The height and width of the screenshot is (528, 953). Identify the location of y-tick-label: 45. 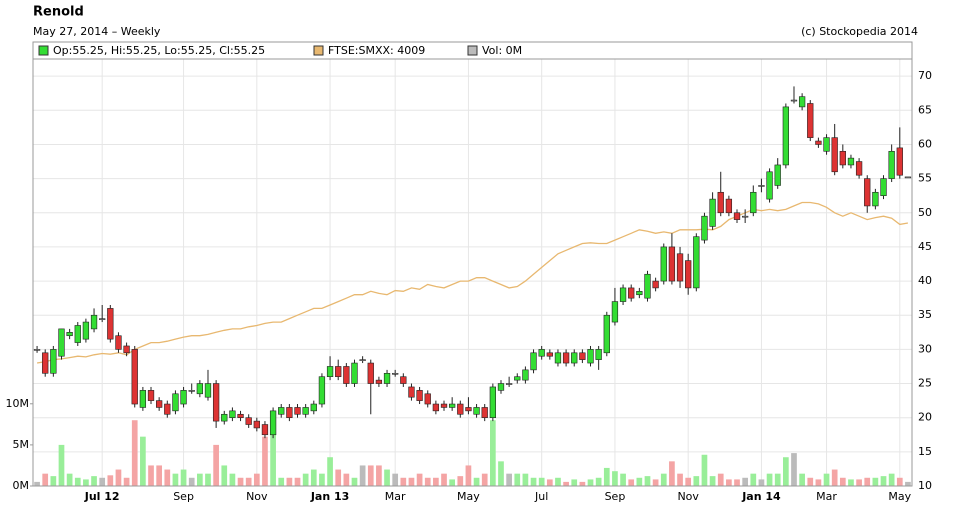
(925, 246).